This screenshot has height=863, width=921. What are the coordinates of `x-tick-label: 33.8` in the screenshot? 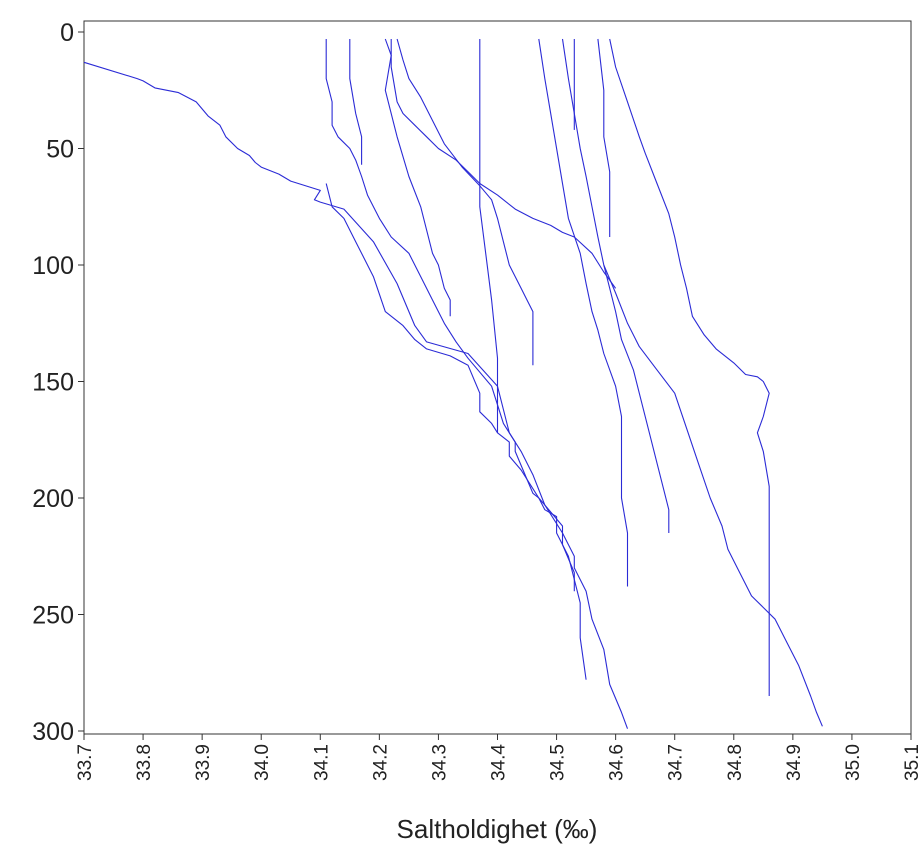 It's located at (144, 762).